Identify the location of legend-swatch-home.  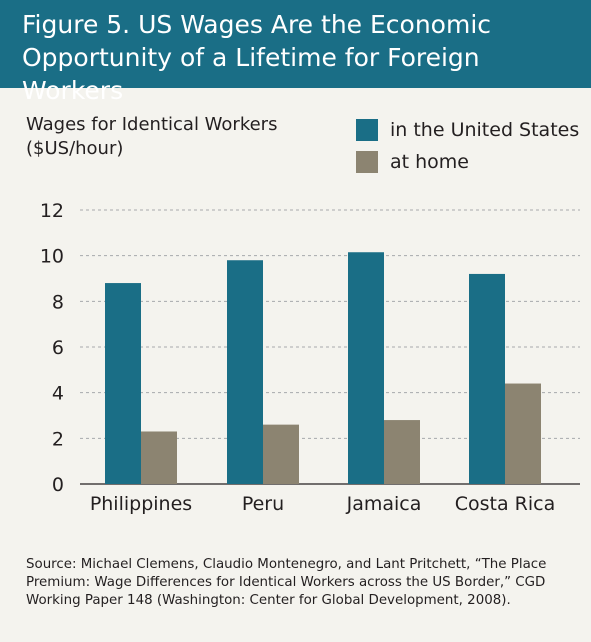
(367, 162).